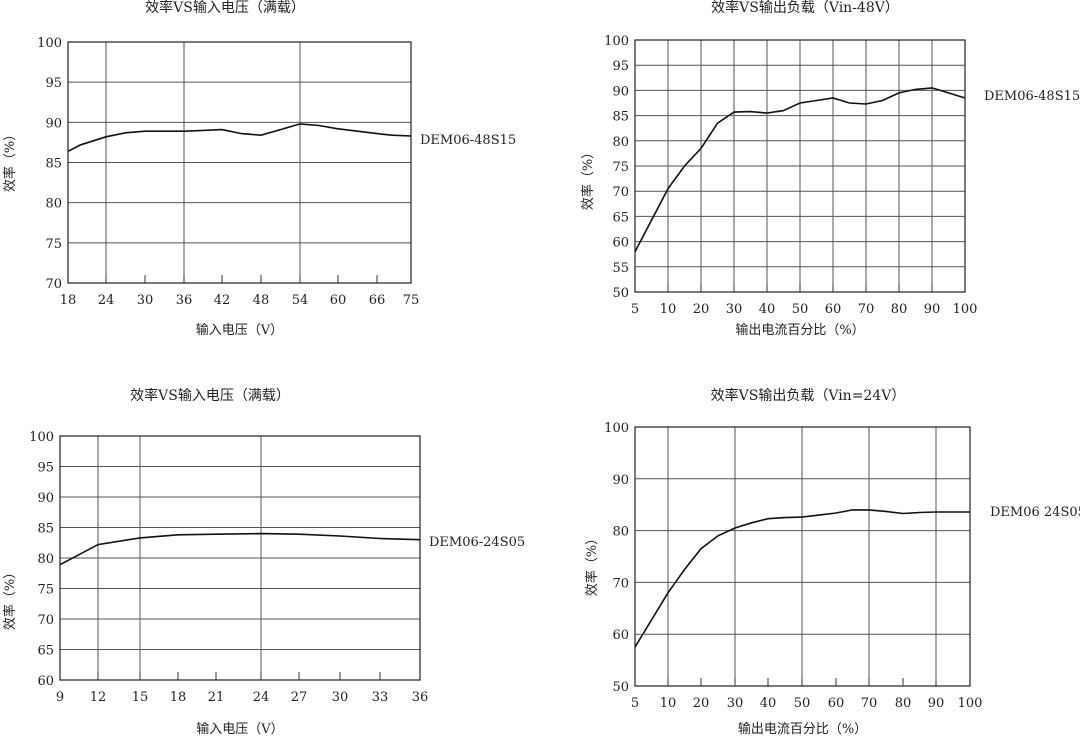 The image size is (1080, 737). I want to click on series-name-label: DEM06 24S05, so click(1035, 512).